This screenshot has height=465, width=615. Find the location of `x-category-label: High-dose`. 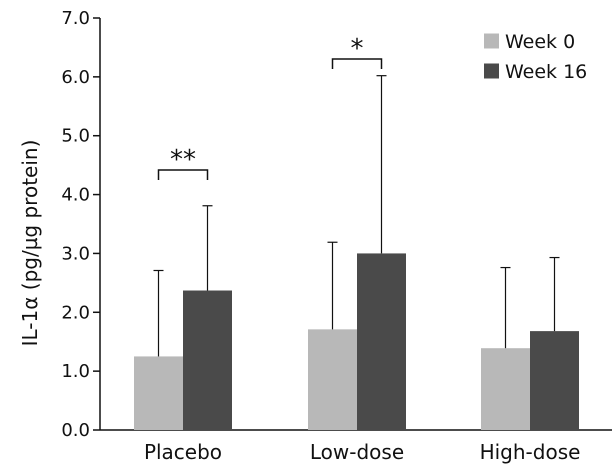

x-category-label: High-dose is located at coordinates (530, 452).